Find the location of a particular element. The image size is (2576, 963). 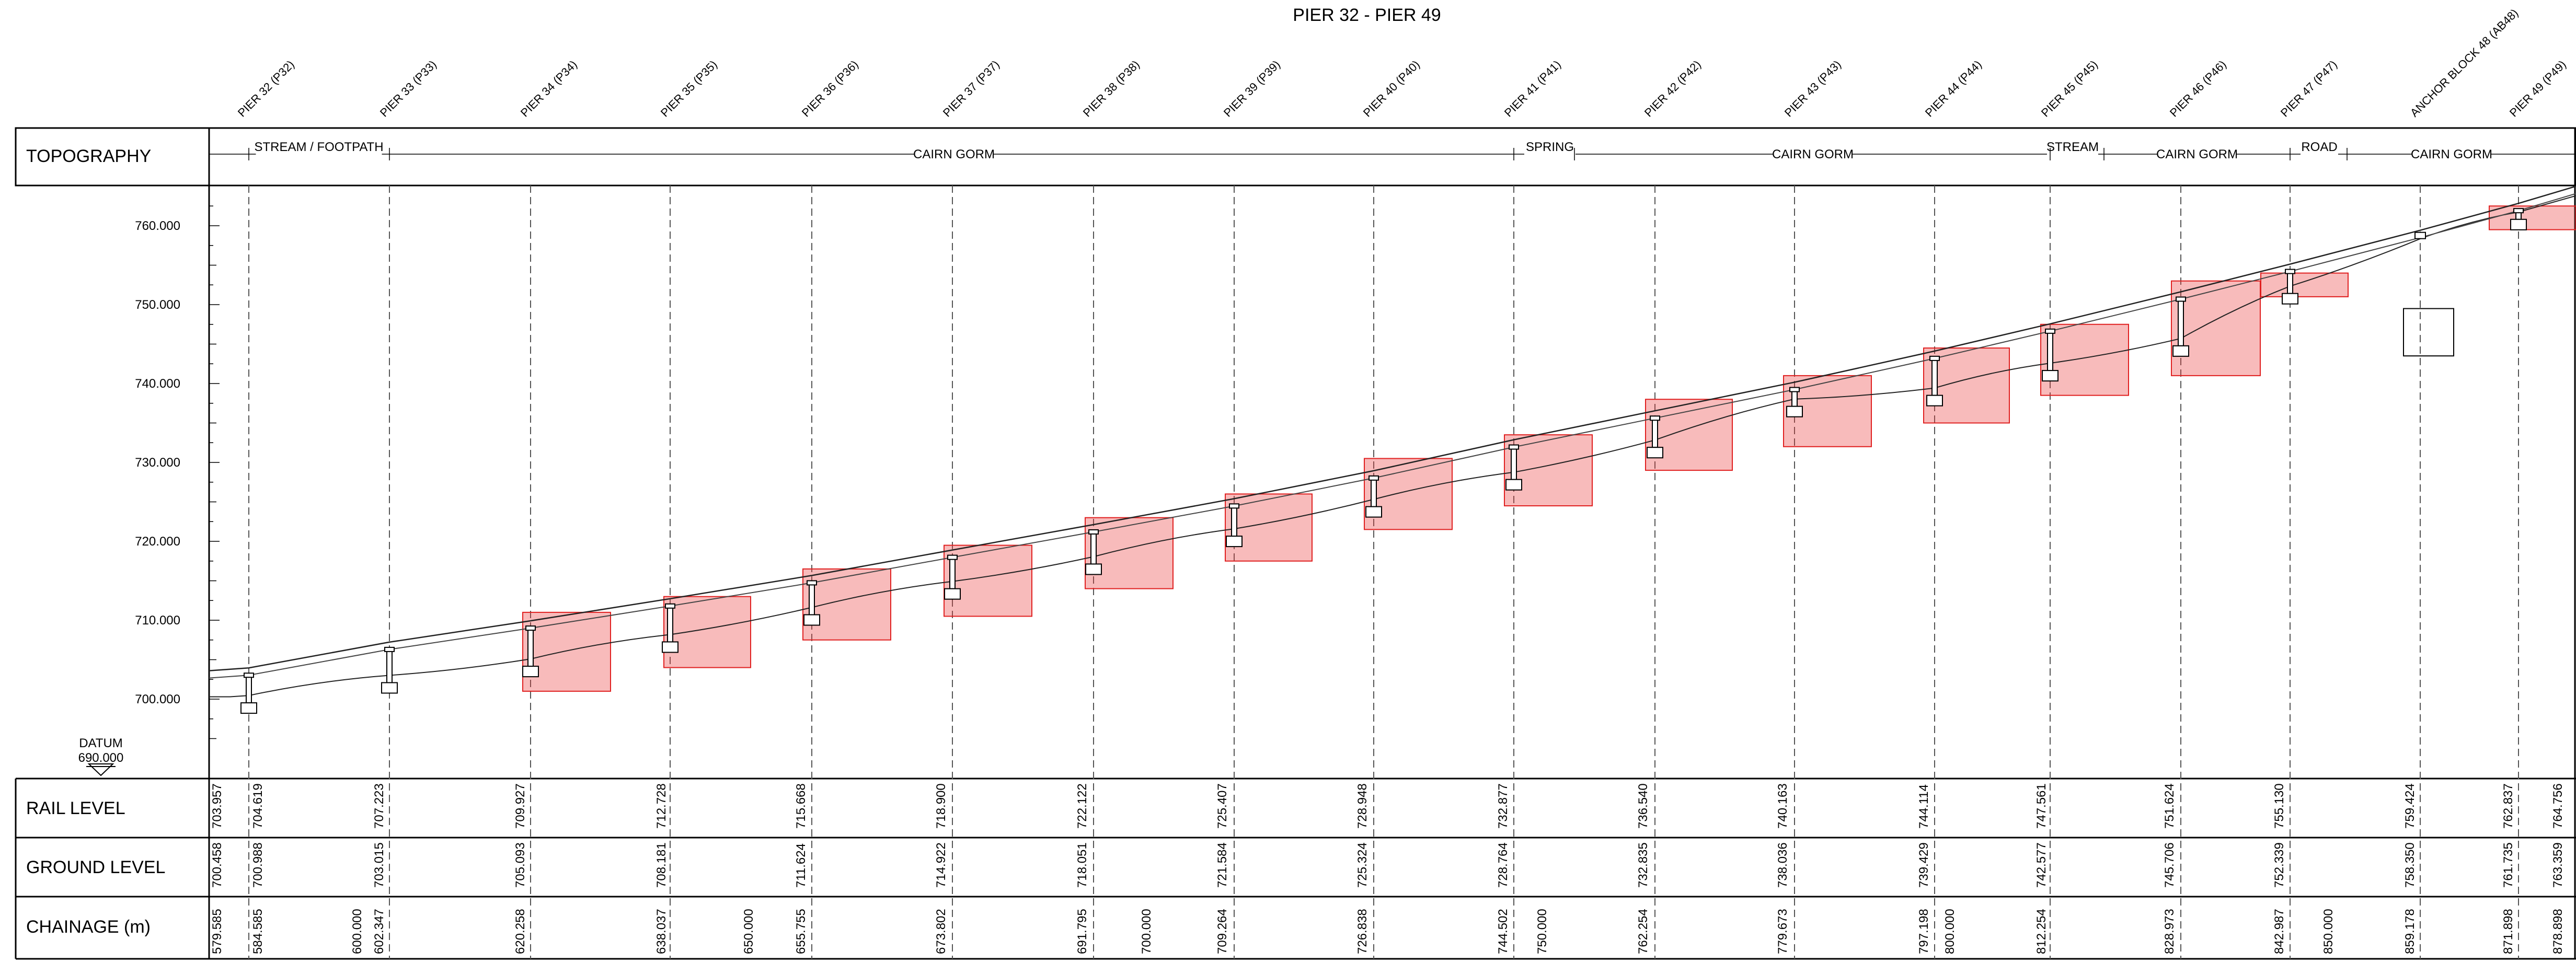

ground-level-value: 721.584 is located at coordinates (1222, 865).